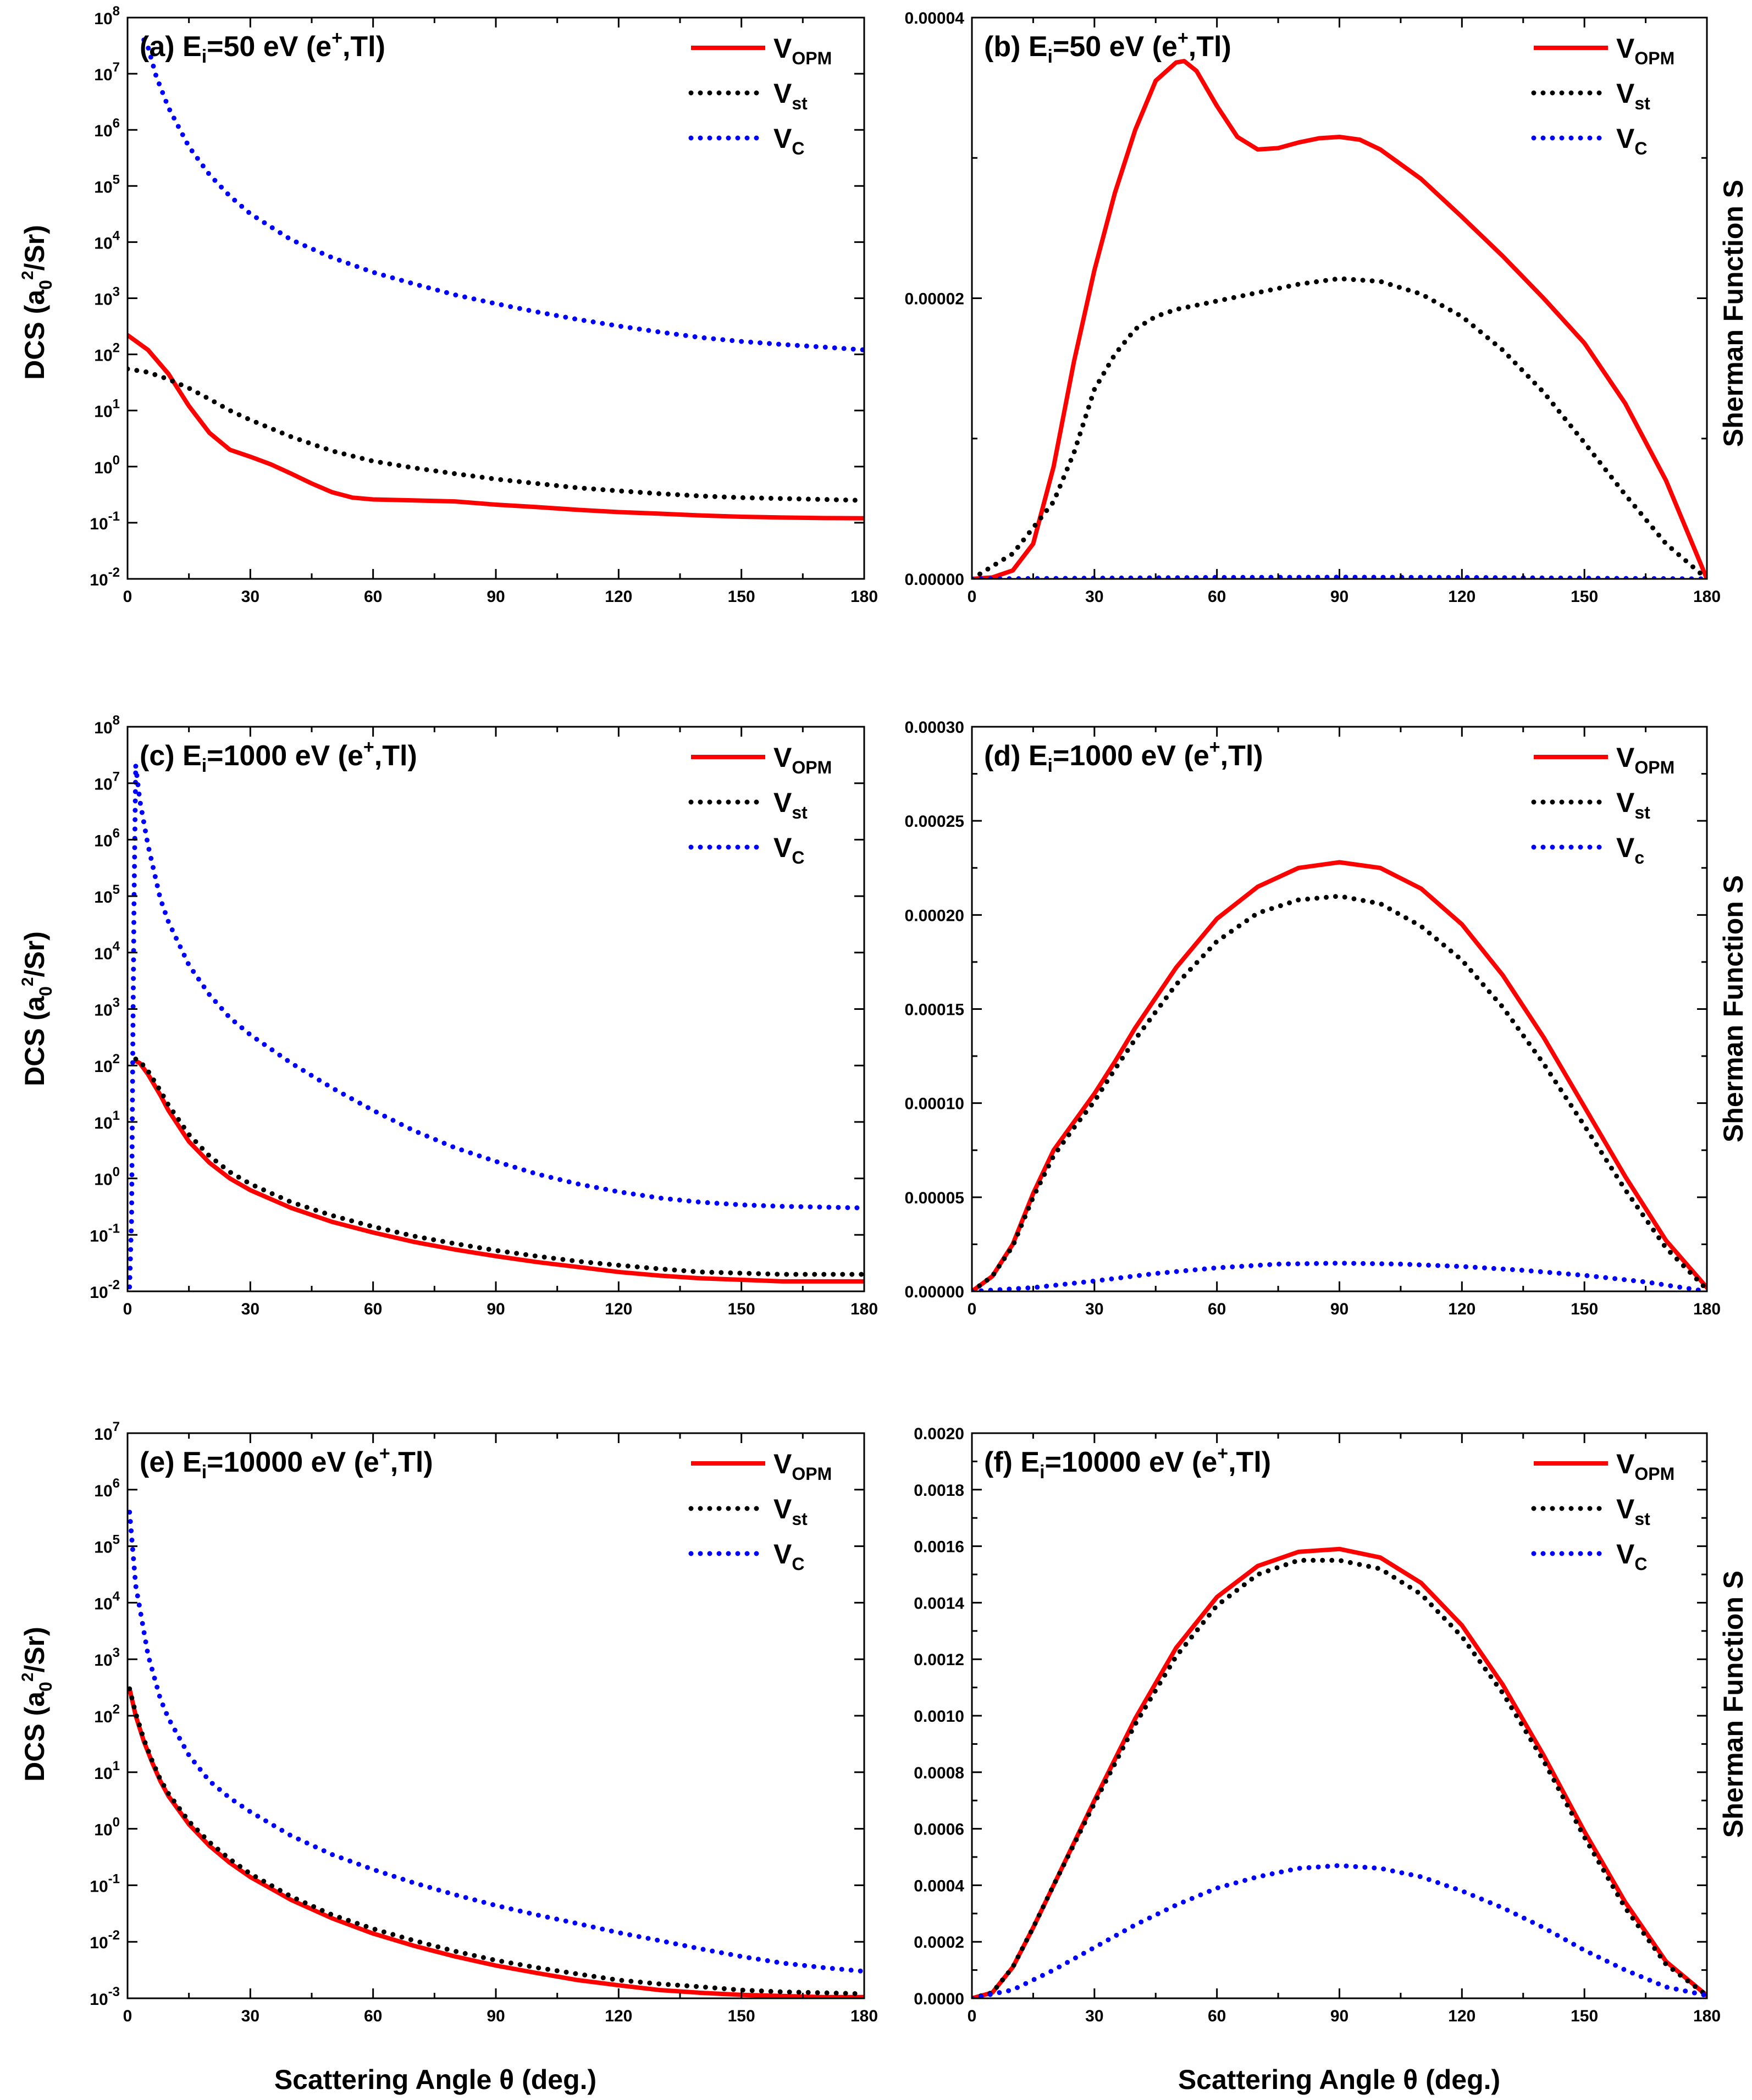 Image resolution: width=1752 pixels, height=2100 pixels. What do you see at coordinates (1123, 756) in the screenshot?
I see `panel-title-d: (d) Ei=1000 eV (e+,Tl)` at bounding box center [1123, 756].